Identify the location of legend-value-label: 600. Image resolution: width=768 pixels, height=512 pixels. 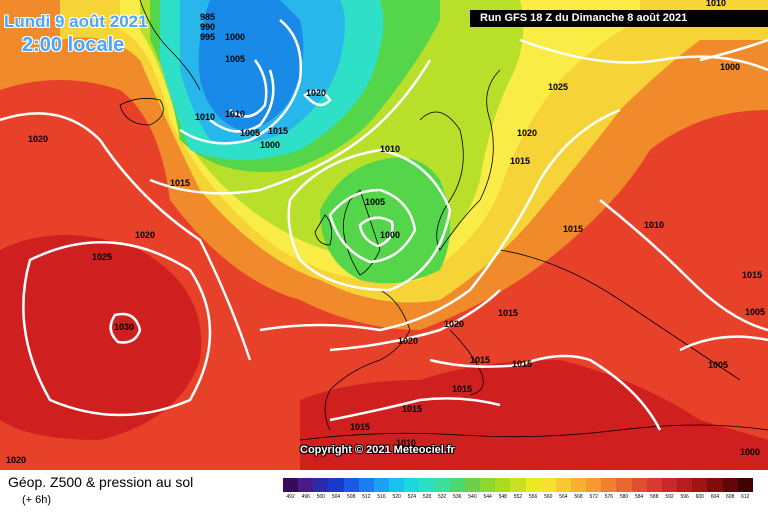
(699, 497).